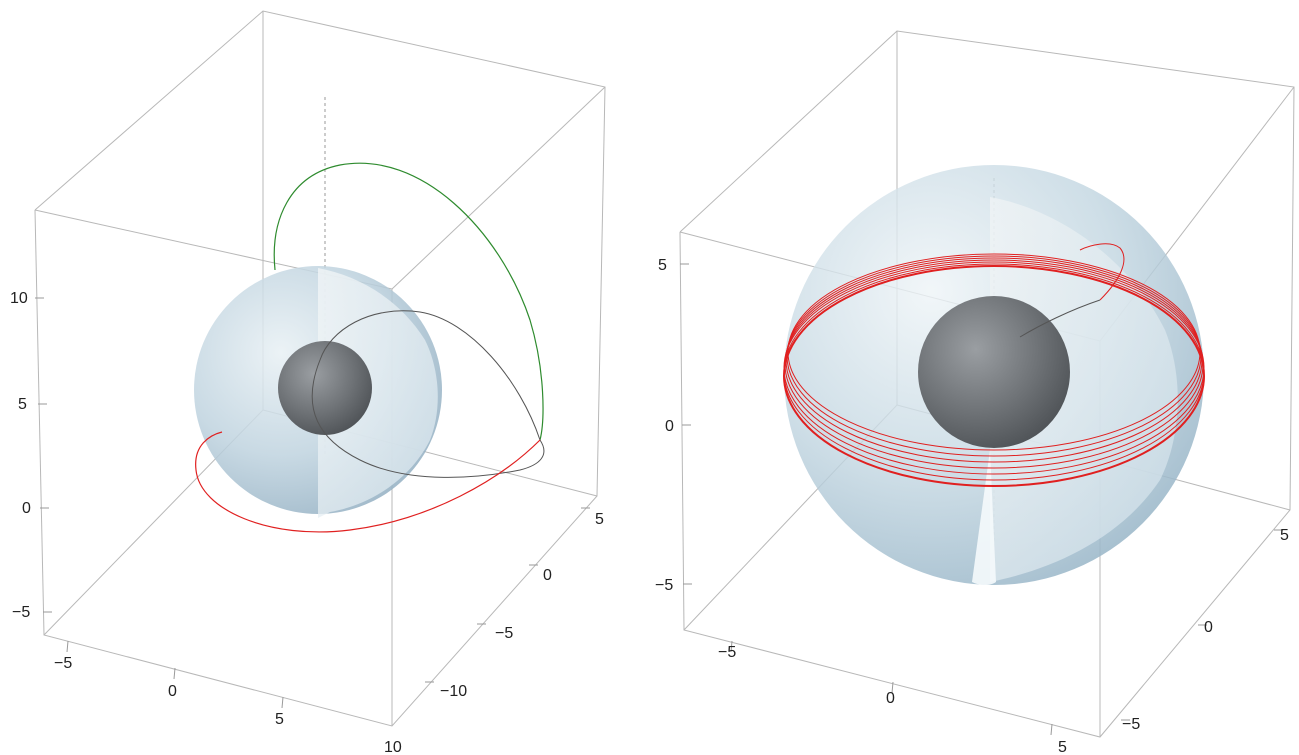 This screenshot has height=755, width=1299. What do you see at coordinates (19, 298) in the screenshot?
I see `left-vtick-label: 10` at bounding box center [19, 298].